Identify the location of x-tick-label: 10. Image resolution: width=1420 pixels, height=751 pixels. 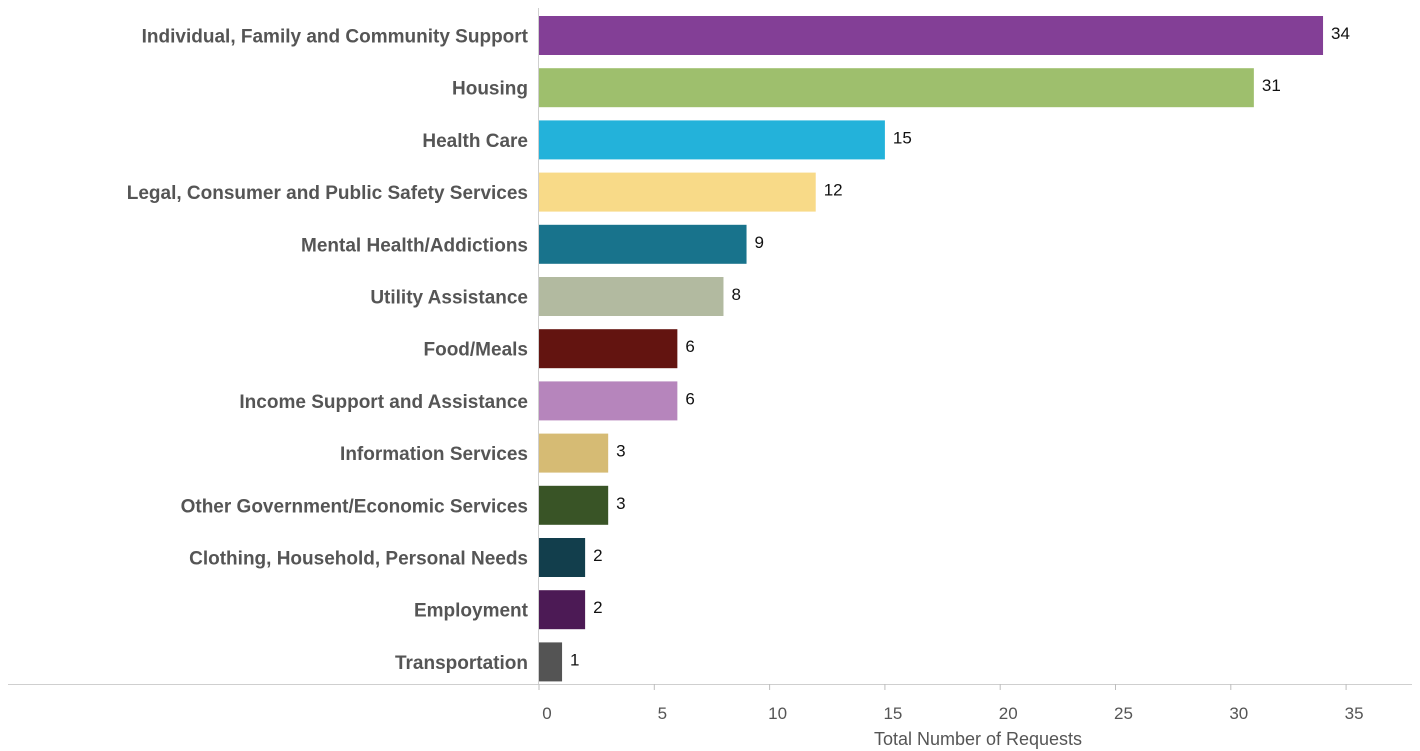
(777, 713).